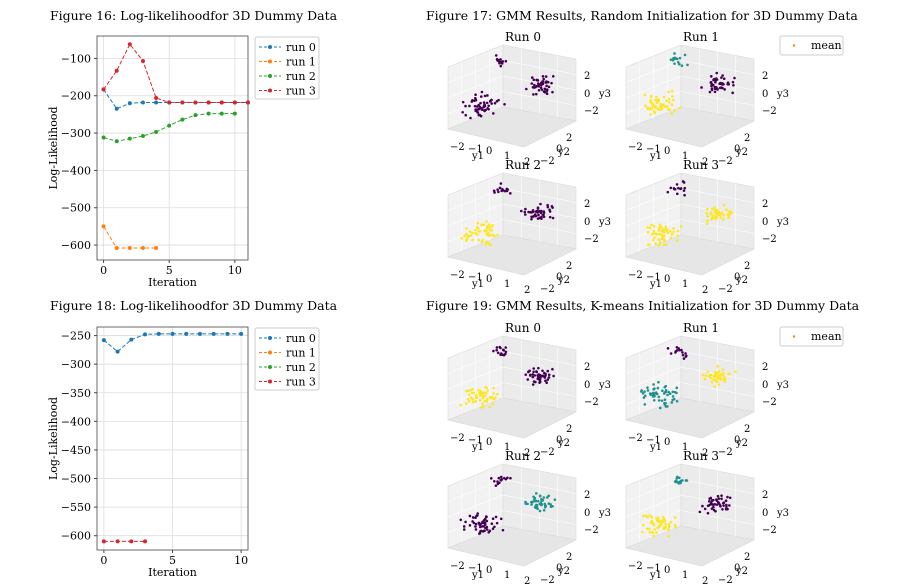 This screenshot has width=905, height=586. I want to click on fig17-subplot-3-y-tick-label: −2, so click(725, 289).